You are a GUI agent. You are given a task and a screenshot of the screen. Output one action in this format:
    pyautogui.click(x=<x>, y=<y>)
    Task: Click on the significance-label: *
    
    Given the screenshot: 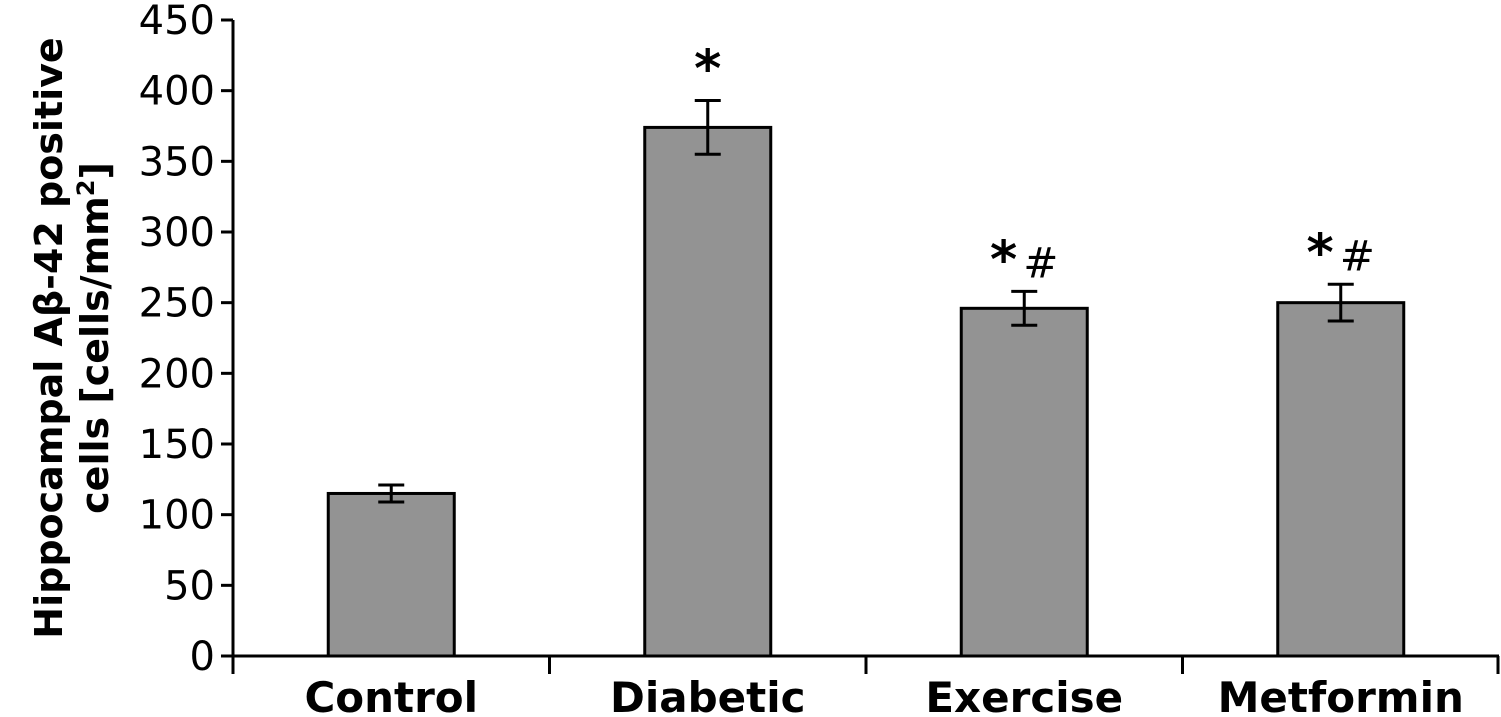 What is the action you would take?
    pyautogui.click(x=707, y=70)
    